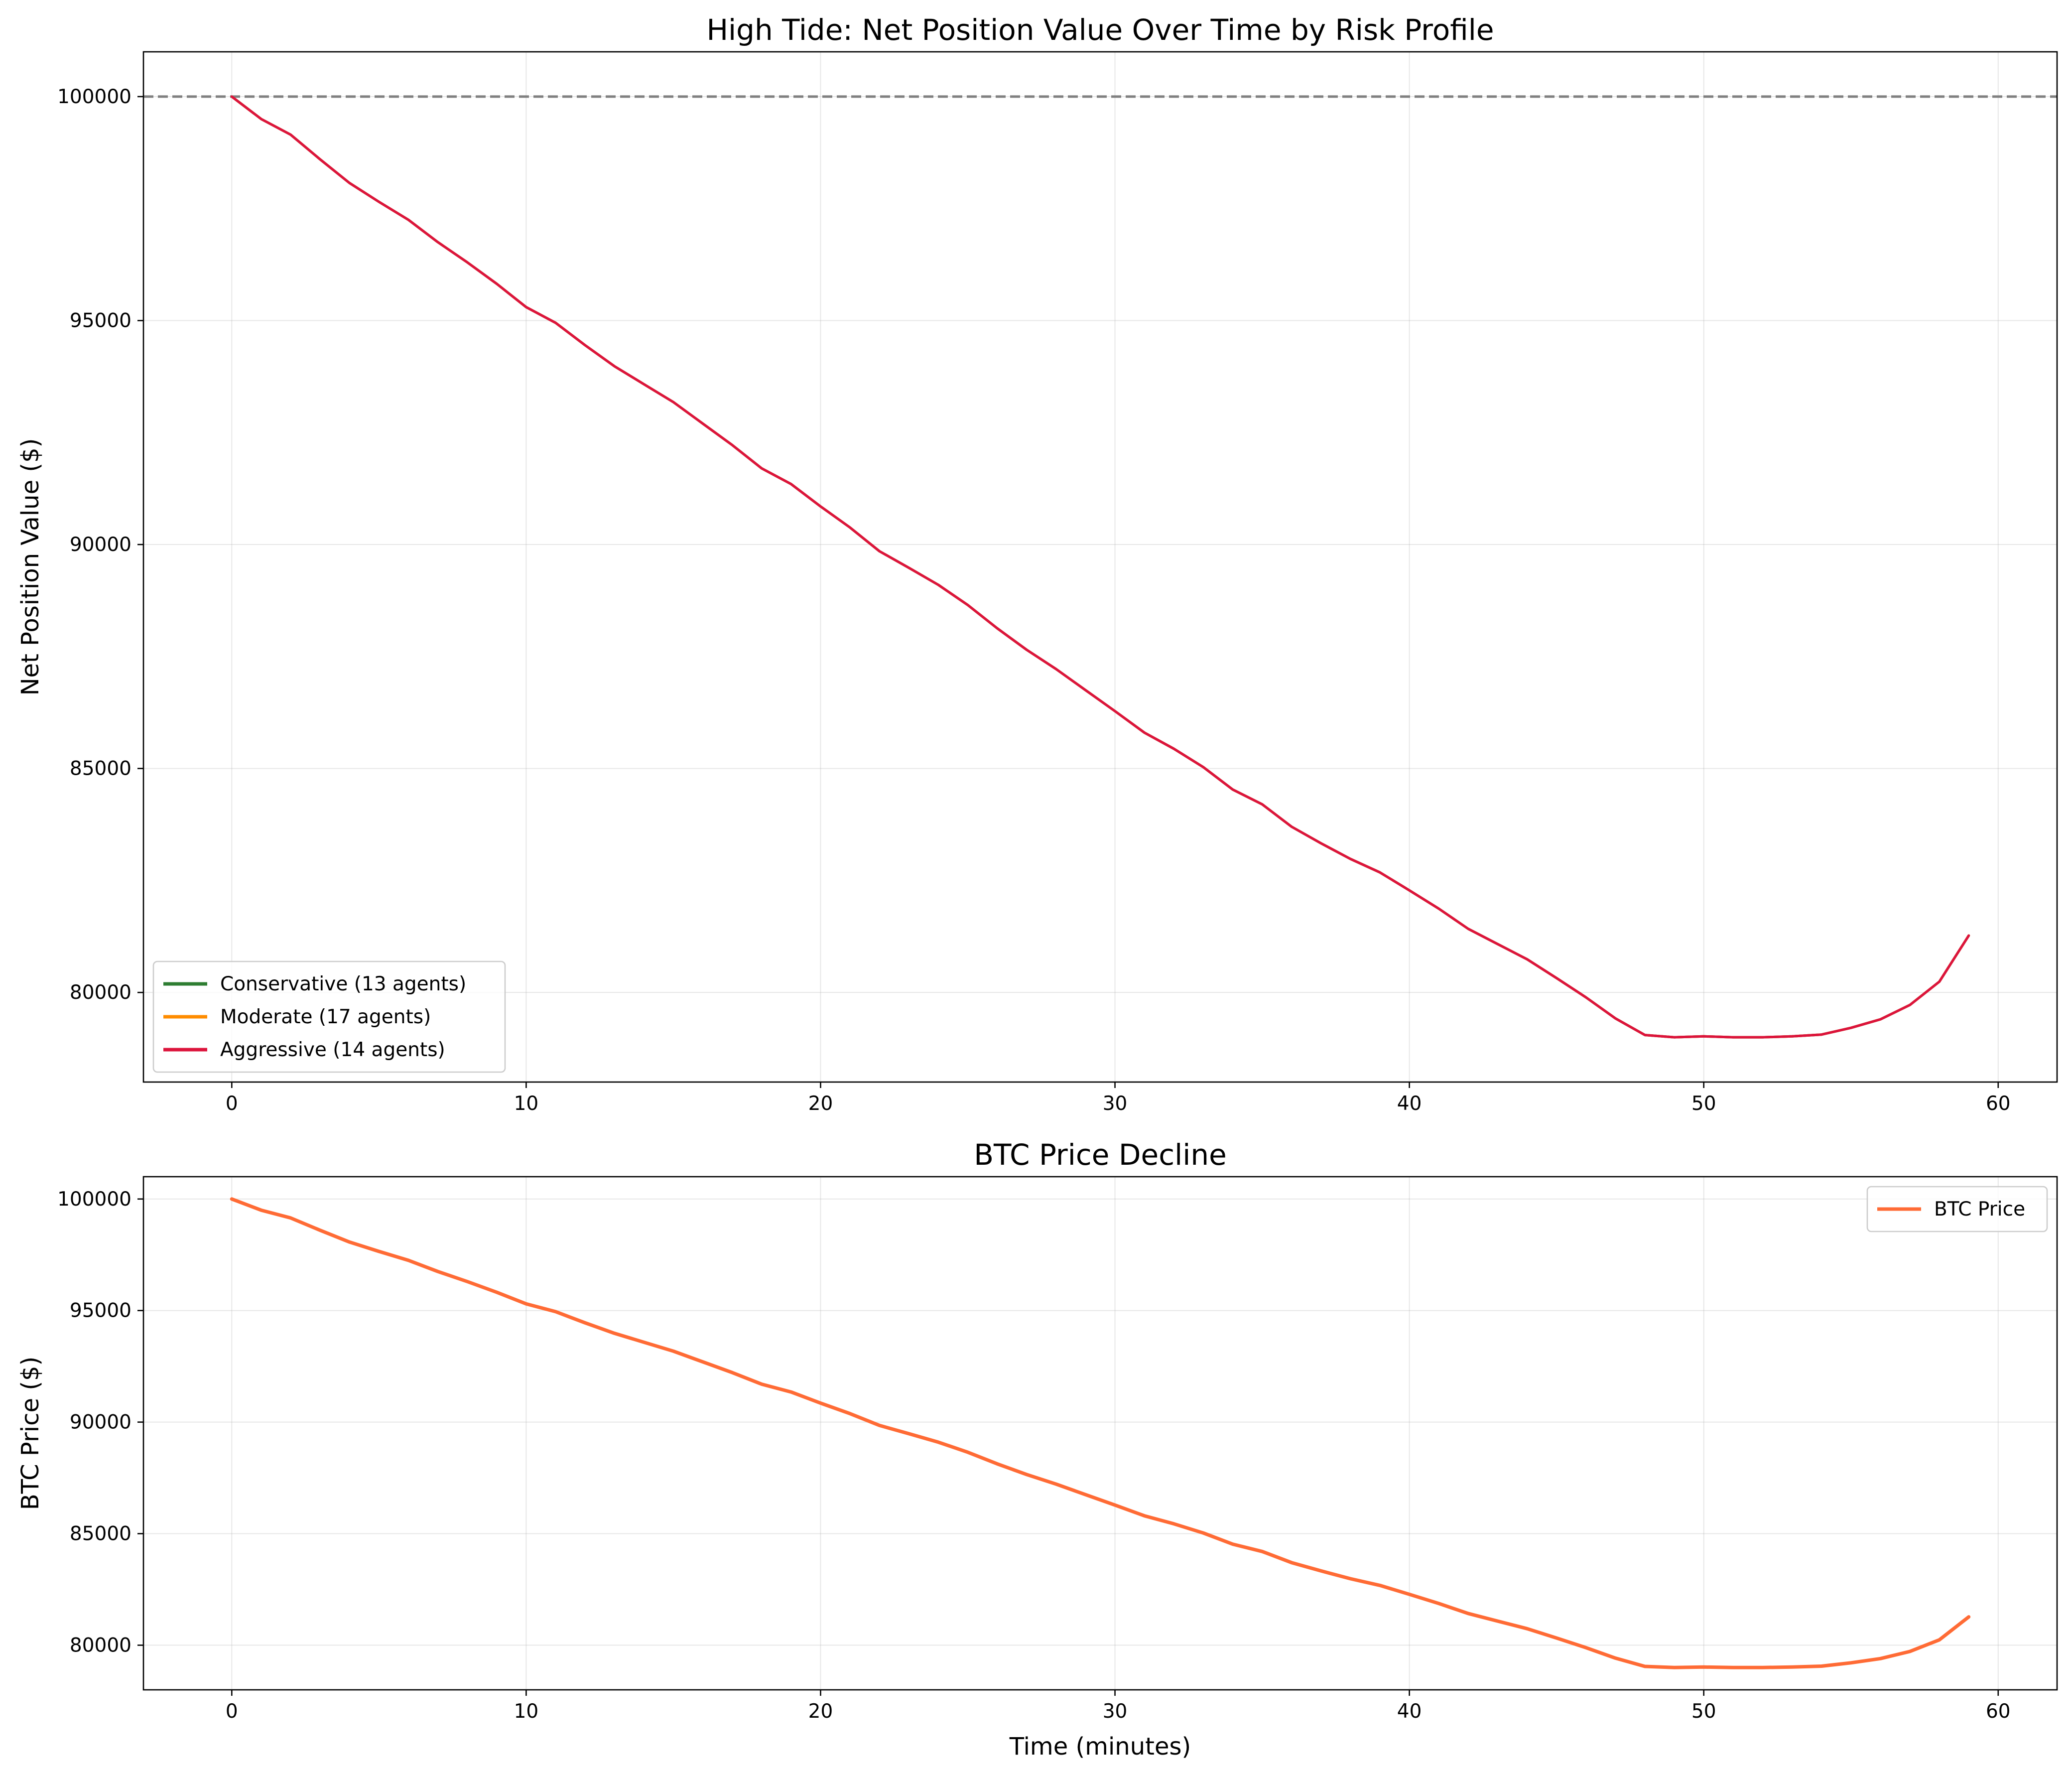 The image size is (2072, 1777). I want to click on y-axis-label: BTC Price ($), so click(30, 1433).